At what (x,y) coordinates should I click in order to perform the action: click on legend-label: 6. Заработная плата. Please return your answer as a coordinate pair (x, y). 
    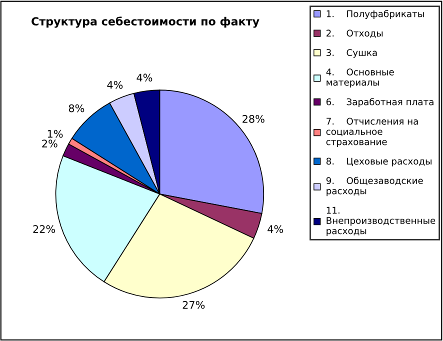
    Looking at the image, I should click on (380, 103).